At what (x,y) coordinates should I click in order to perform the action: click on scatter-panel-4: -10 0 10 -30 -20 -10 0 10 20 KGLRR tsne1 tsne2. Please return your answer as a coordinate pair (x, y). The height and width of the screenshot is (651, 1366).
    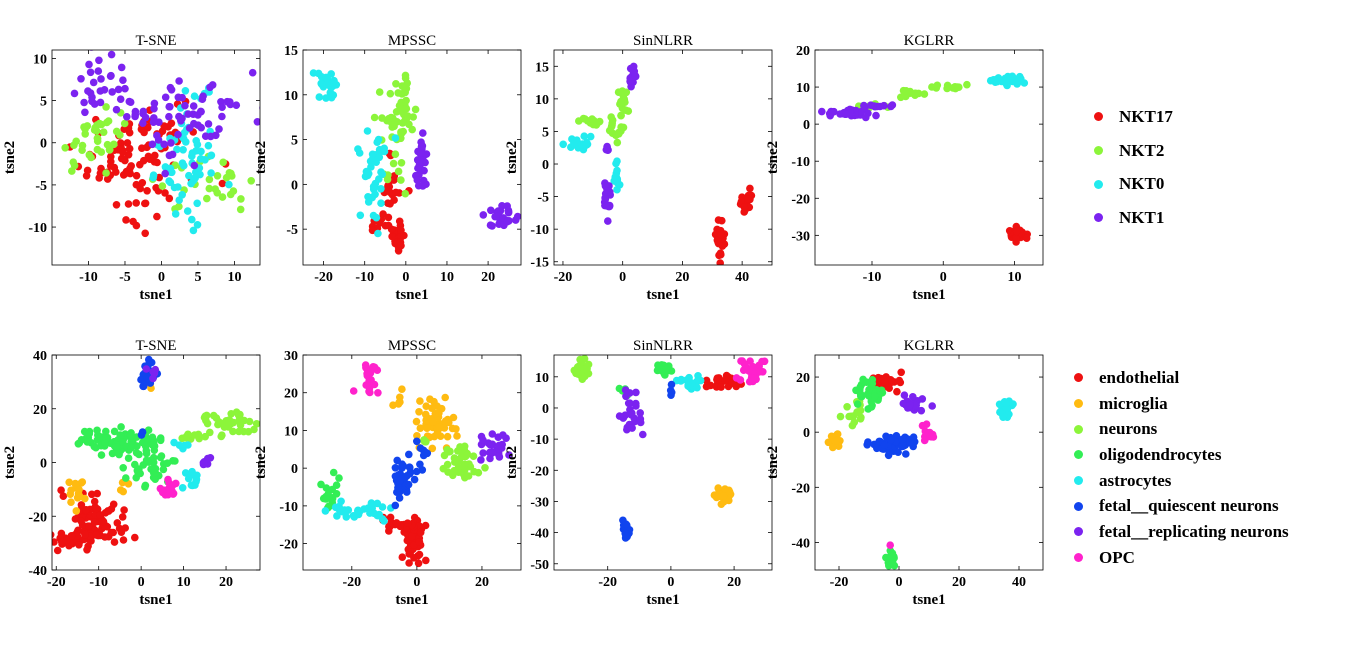
    Looking at the image, I should click on (904, 168).